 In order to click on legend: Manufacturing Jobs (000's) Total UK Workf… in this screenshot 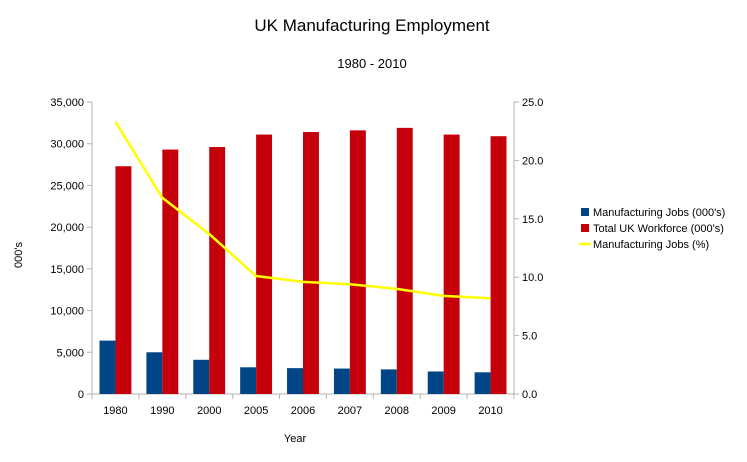, I will do `click(652, 229)`.